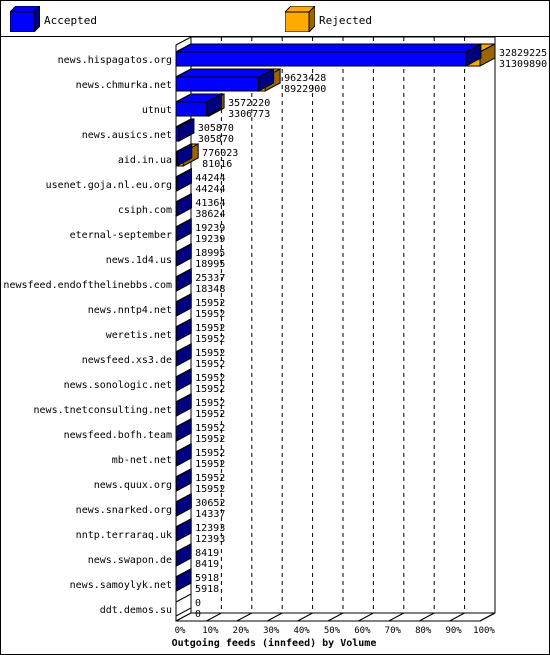 The width and height of the screenshot is (550, 655). What do you see at coordinates (207, 553) in the screenshot?
I see `data-label-accepted: 8419` at bounding box center [207, 553].